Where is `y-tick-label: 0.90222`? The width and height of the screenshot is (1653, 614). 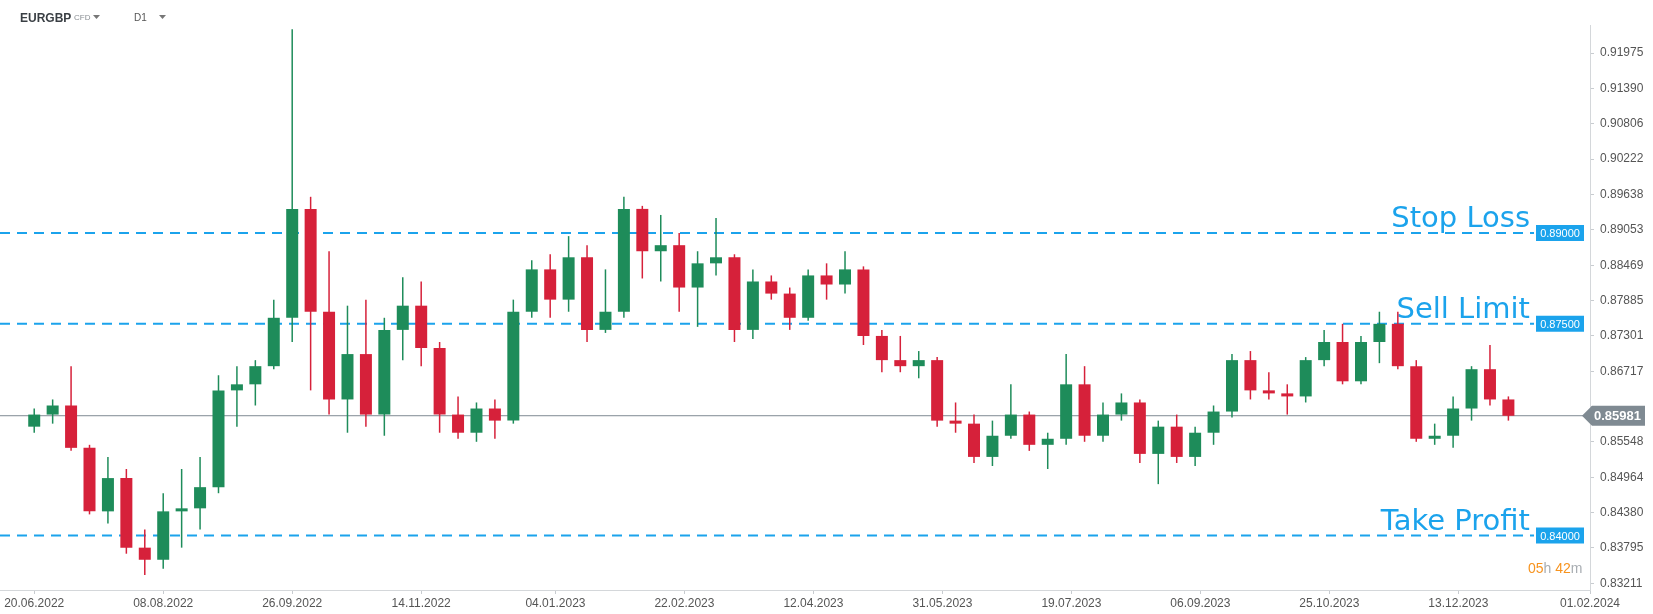 y-tick-label: 0.90222 is located at coordinates (1622, 158).